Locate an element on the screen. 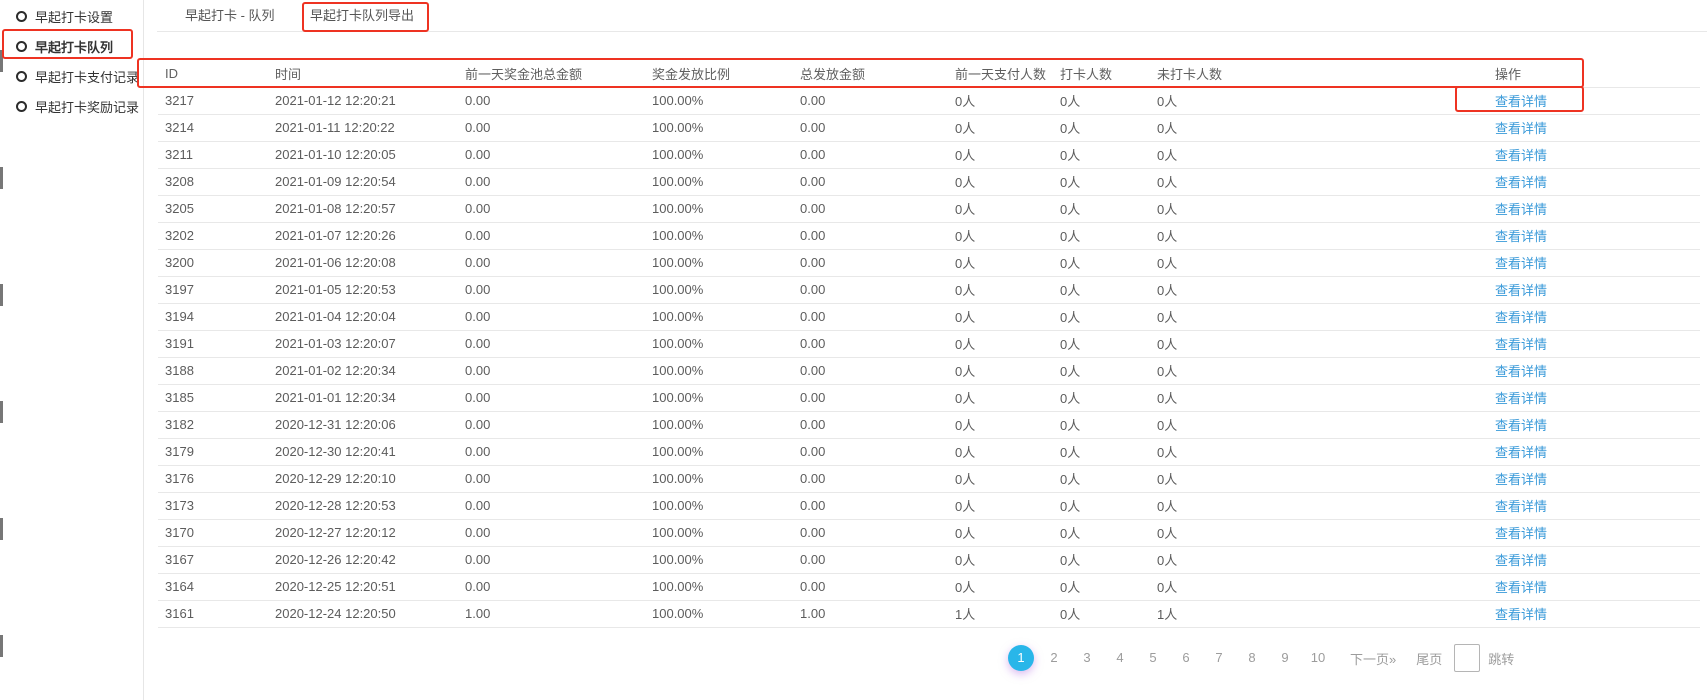 Image resolution: width=1707 pixels, height=700 pixels. page-number-4: 4 is located at coordinates (1120, 657).